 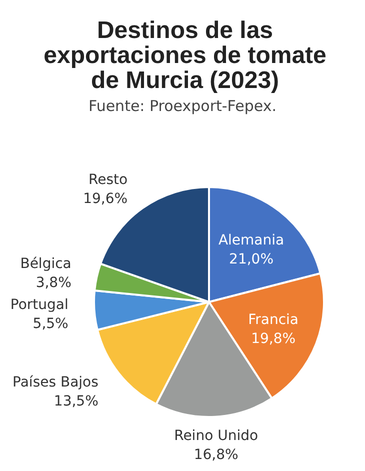 I want to click on data-label: 19,6%, so click(x=105, y=198).